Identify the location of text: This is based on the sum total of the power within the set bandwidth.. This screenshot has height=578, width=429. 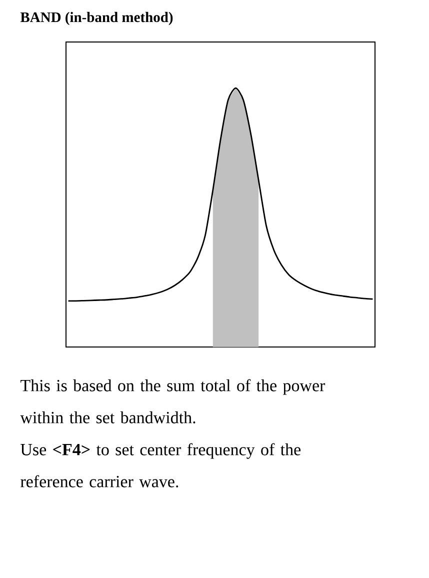
(173, 401).